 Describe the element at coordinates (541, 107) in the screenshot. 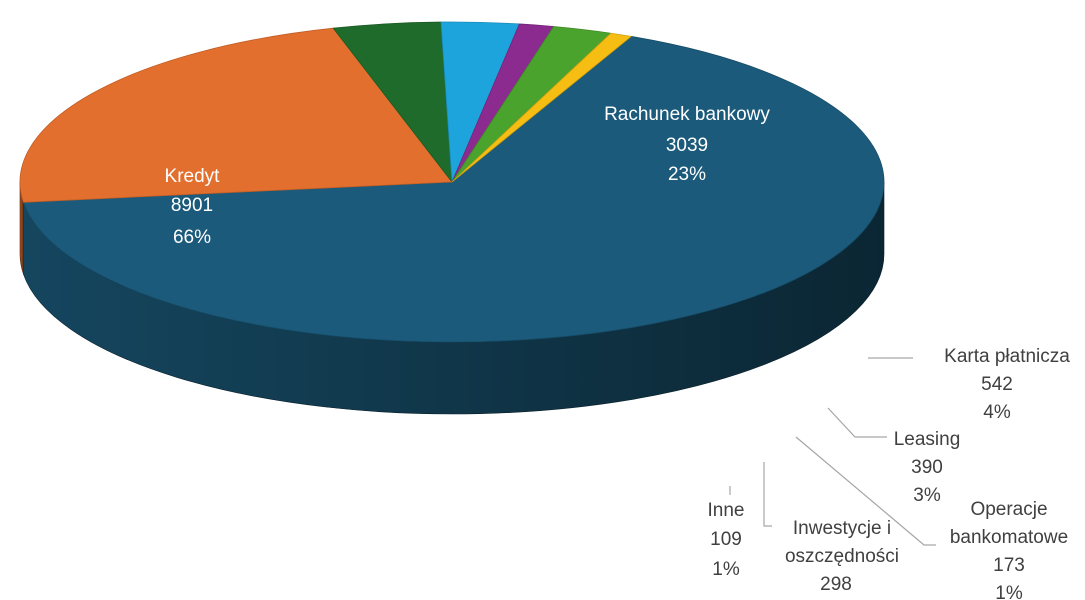

I see `slice-inne` at that location.